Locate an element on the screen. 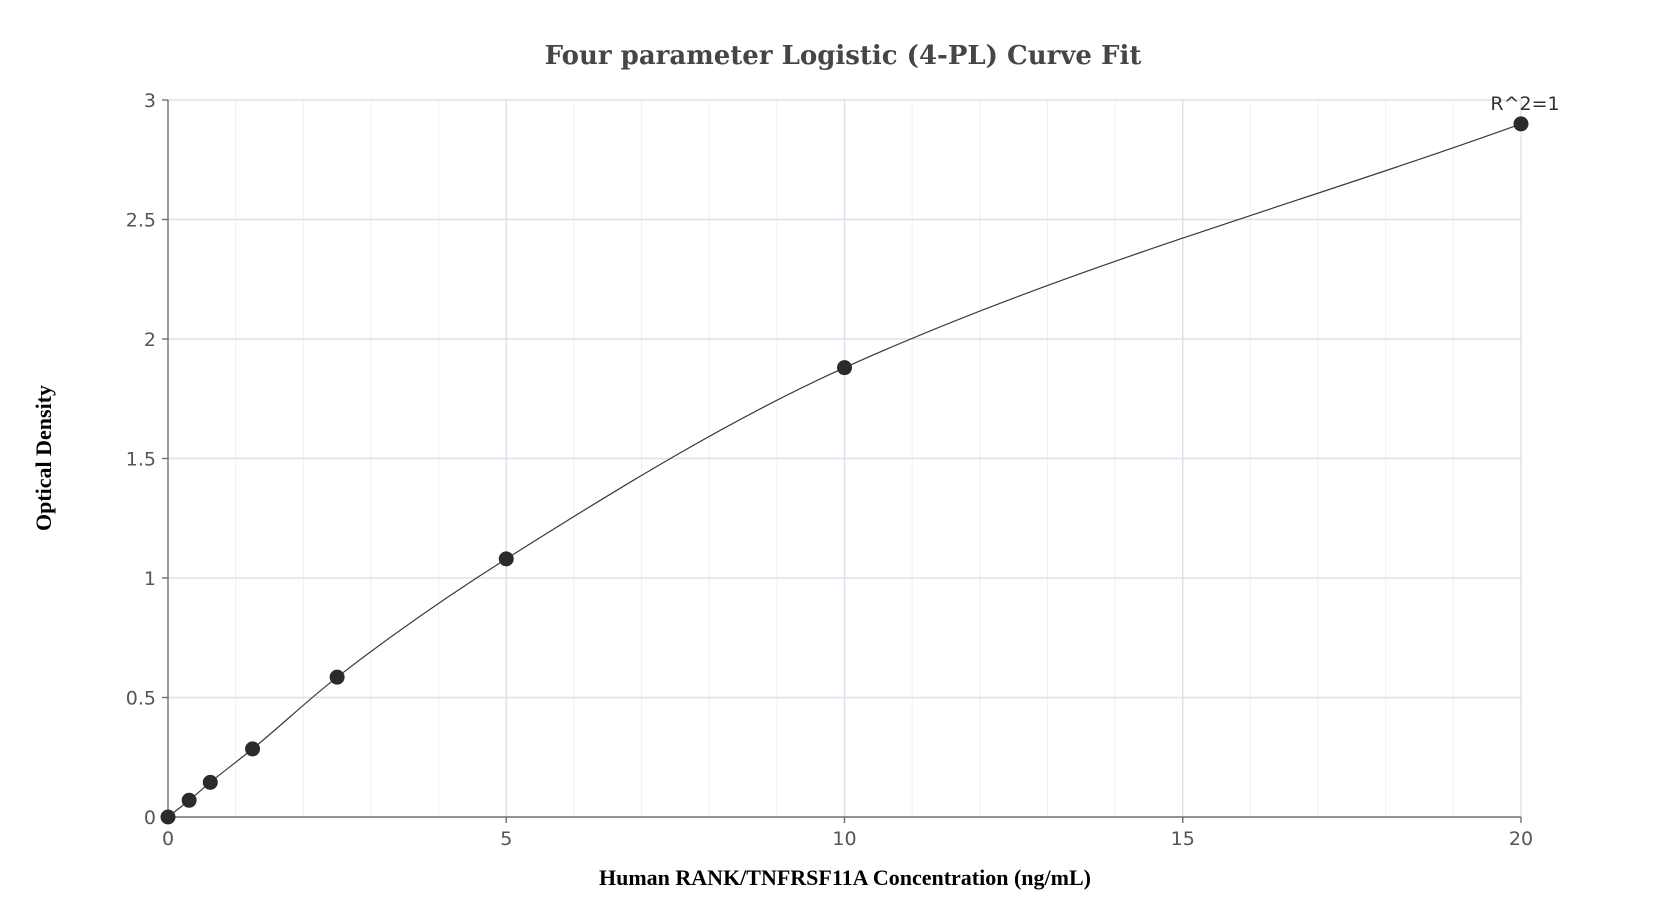  x-tick-label: 0 is located at coordinates (168, 839).